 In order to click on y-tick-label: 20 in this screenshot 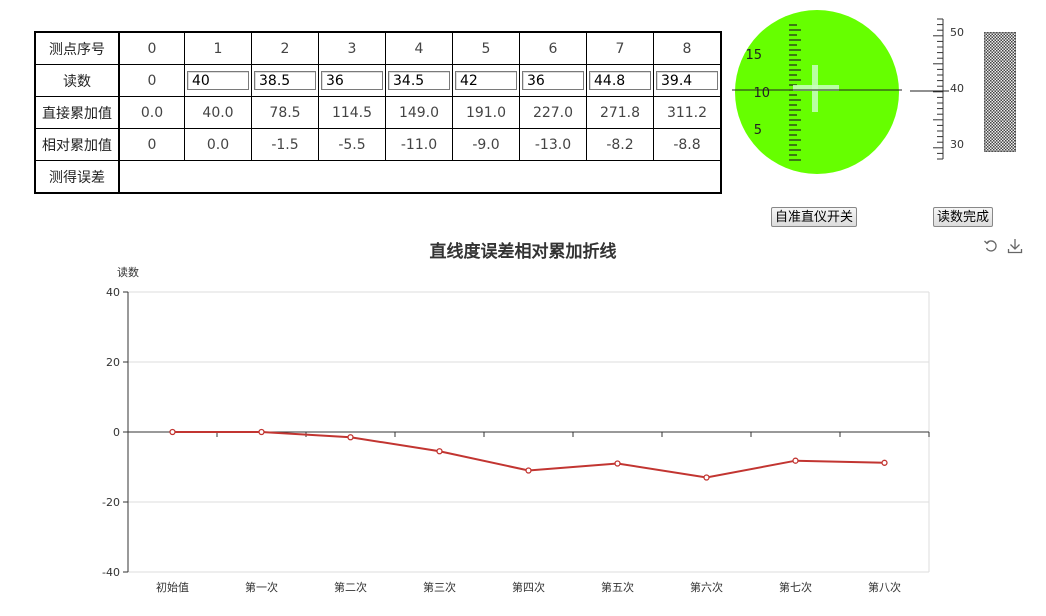, I will do `click(113, 362)`.